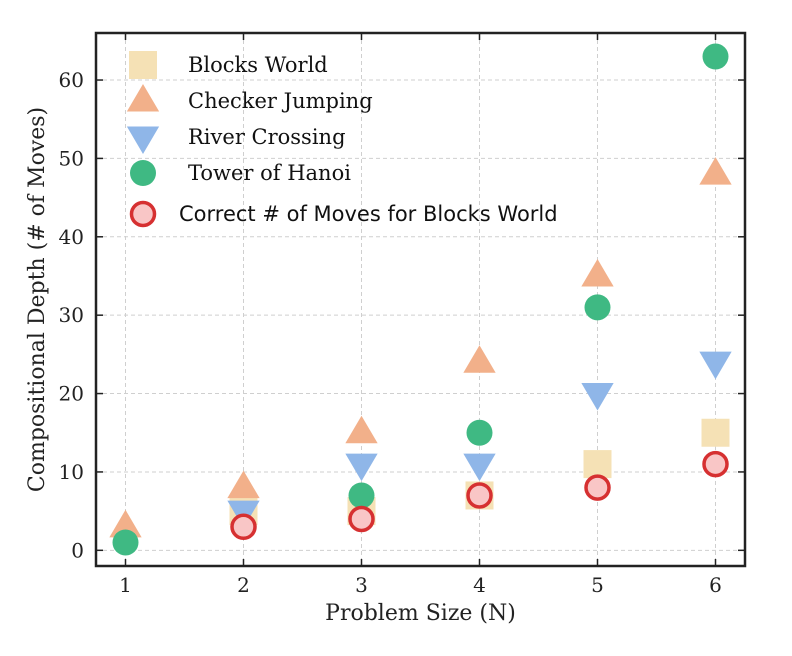  Describe the element at coordinates (280, 101) in the screenshot. I see `legend-label: Checker Jumping` at that location.